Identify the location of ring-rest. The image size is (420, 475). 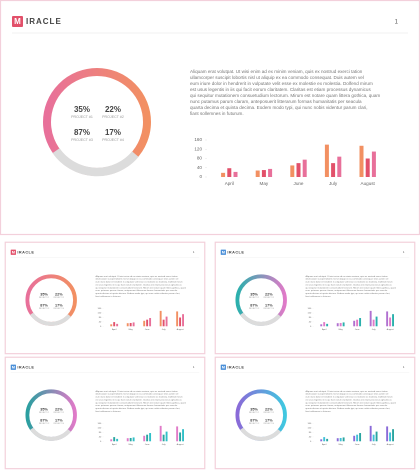
(260, 434).